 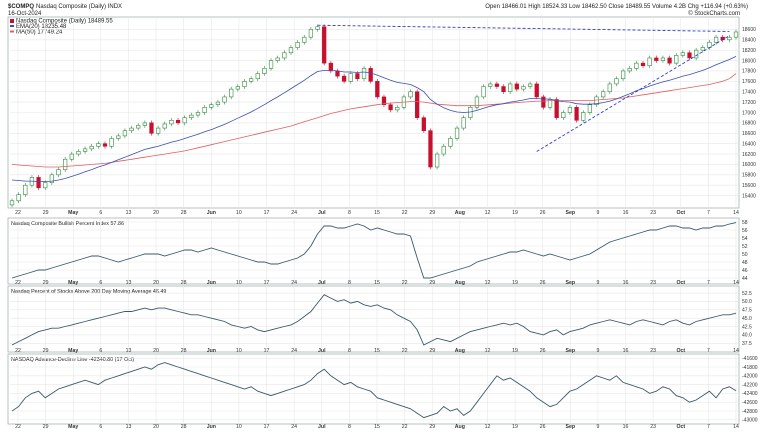 What do you see at coordinates (12, 21) in the screenshot?
I see `legend-swatch-price` at bounding box center [12, 21].